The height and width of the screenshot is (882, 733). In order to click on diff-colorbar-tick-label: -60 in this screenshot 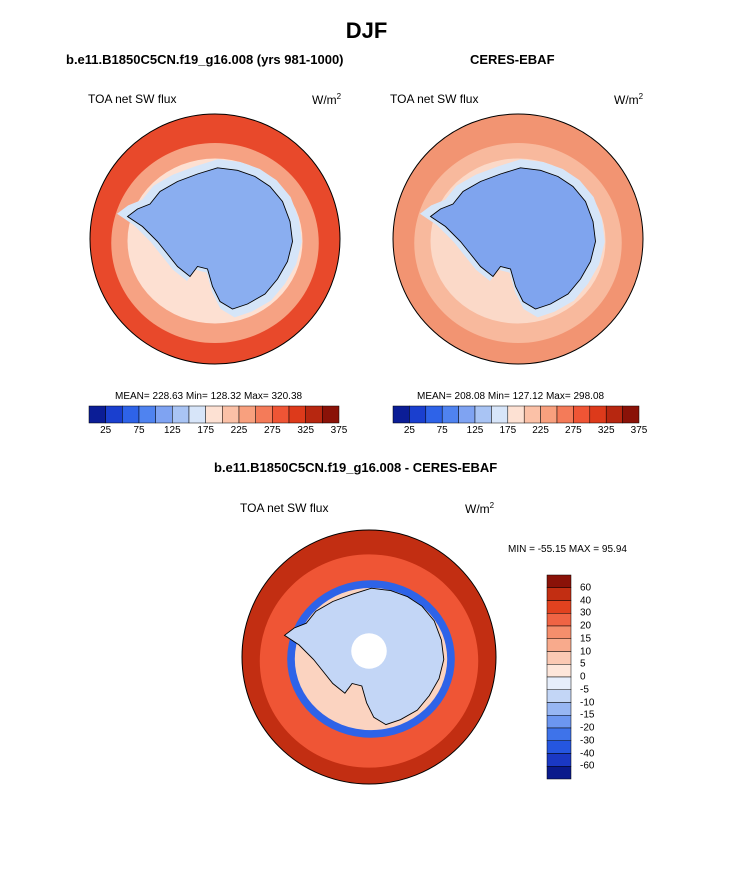, I will do `click(587, 766)`.